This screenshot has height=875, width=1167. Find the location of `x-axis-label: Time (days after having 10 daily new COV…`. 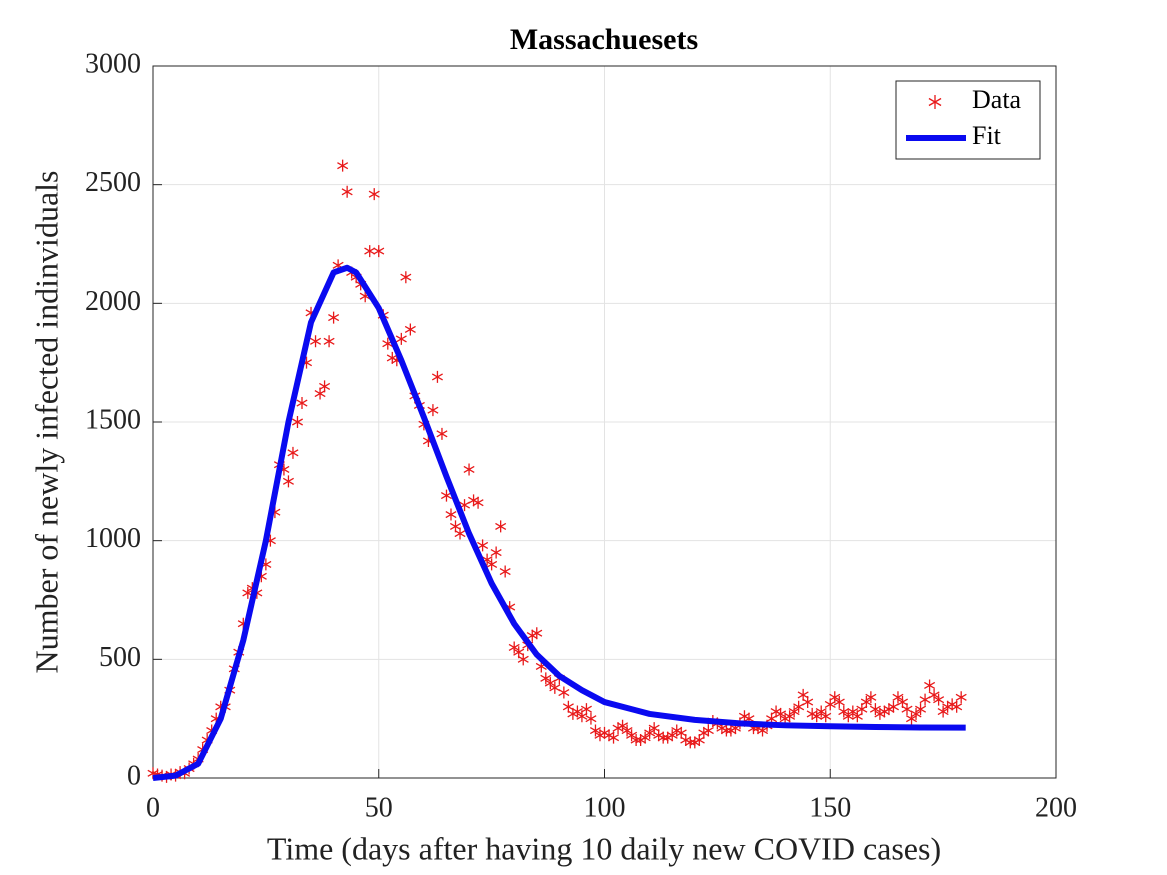

x-axis-label: Time (days after having 10 daily new COV… is located at coordinates (604, 848).